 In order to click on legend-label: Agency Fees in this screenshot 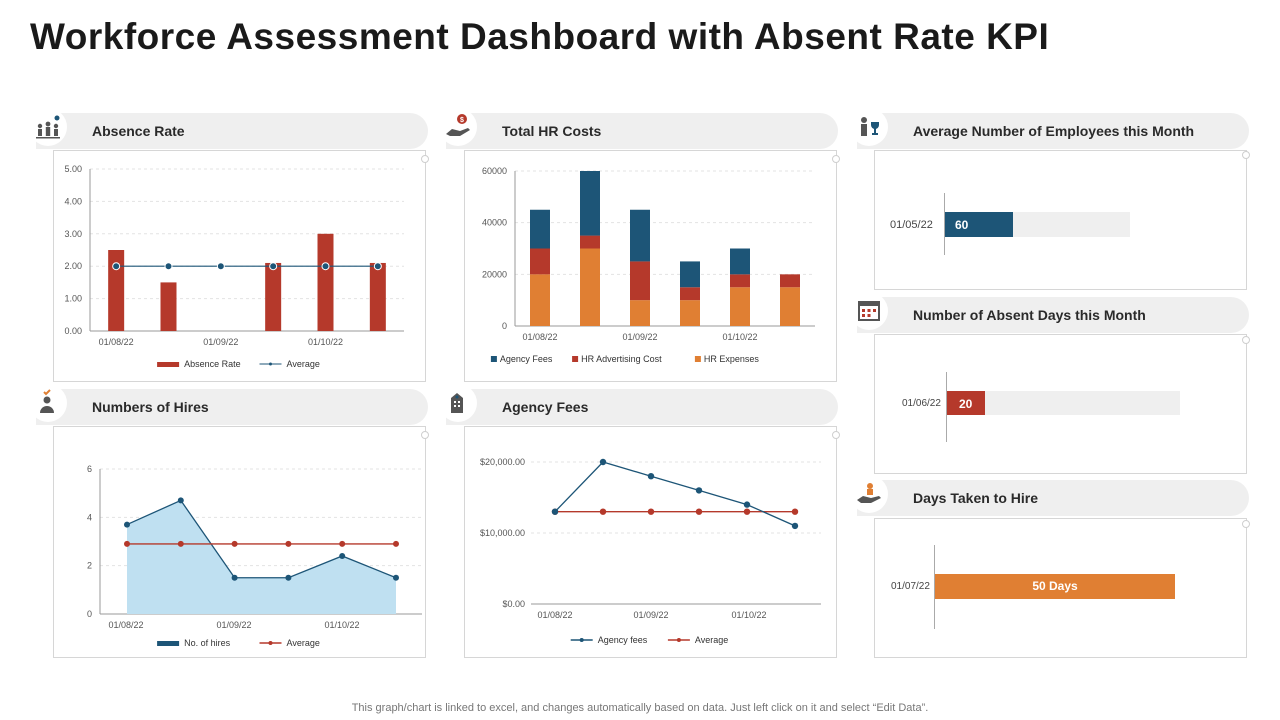, I will do `click(526, 359)`.